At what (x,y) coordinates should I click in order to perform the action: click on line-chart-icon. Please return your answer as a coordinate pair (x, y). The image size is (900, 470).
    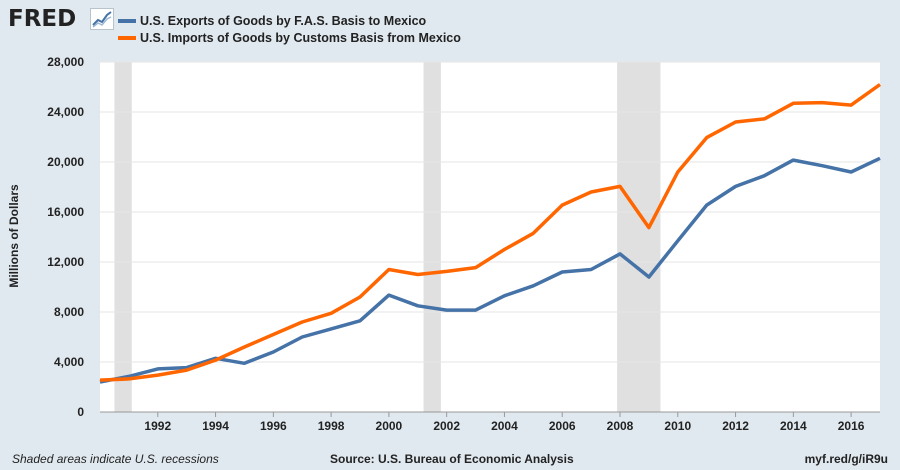
    Looking at the image, I should click on (102, 19).